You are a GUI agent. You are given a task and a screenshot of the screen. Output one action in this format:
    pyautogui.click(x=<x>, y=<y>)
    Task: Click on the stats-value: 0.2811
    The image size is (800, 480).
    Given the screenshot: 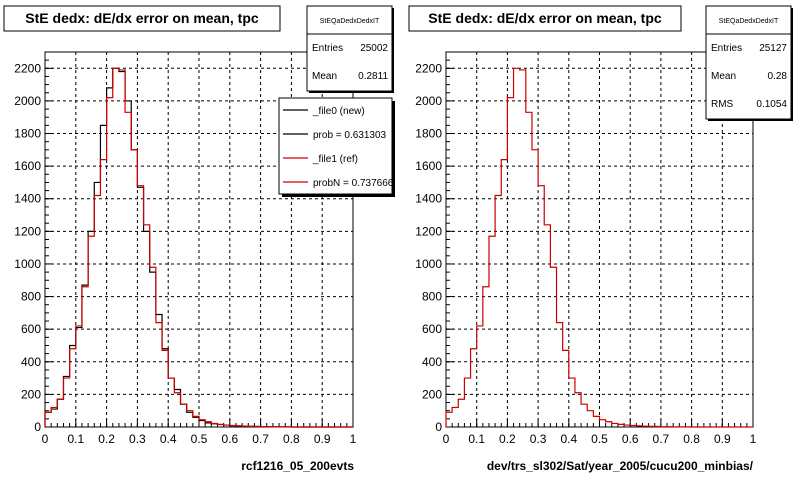 What is the action you would take?
    pyautogui.click(x=373, y=76)
    